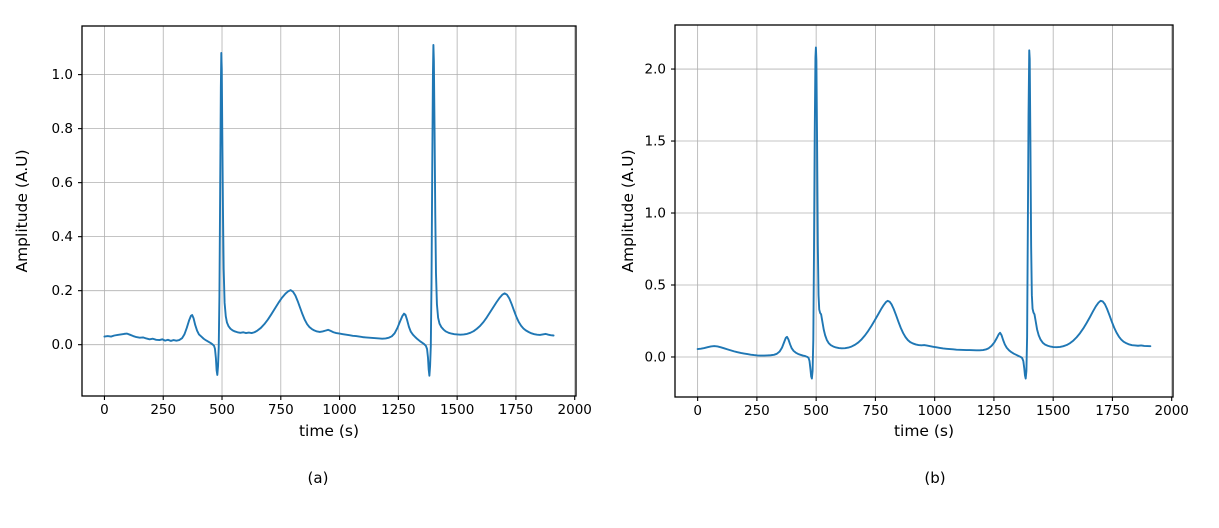 Image resolution: width=1219 pixels, height=528 pixels. Describe the element at coordinates (655, 142) in the screenshot. I see `y-tick-label: 1.5` at that location.